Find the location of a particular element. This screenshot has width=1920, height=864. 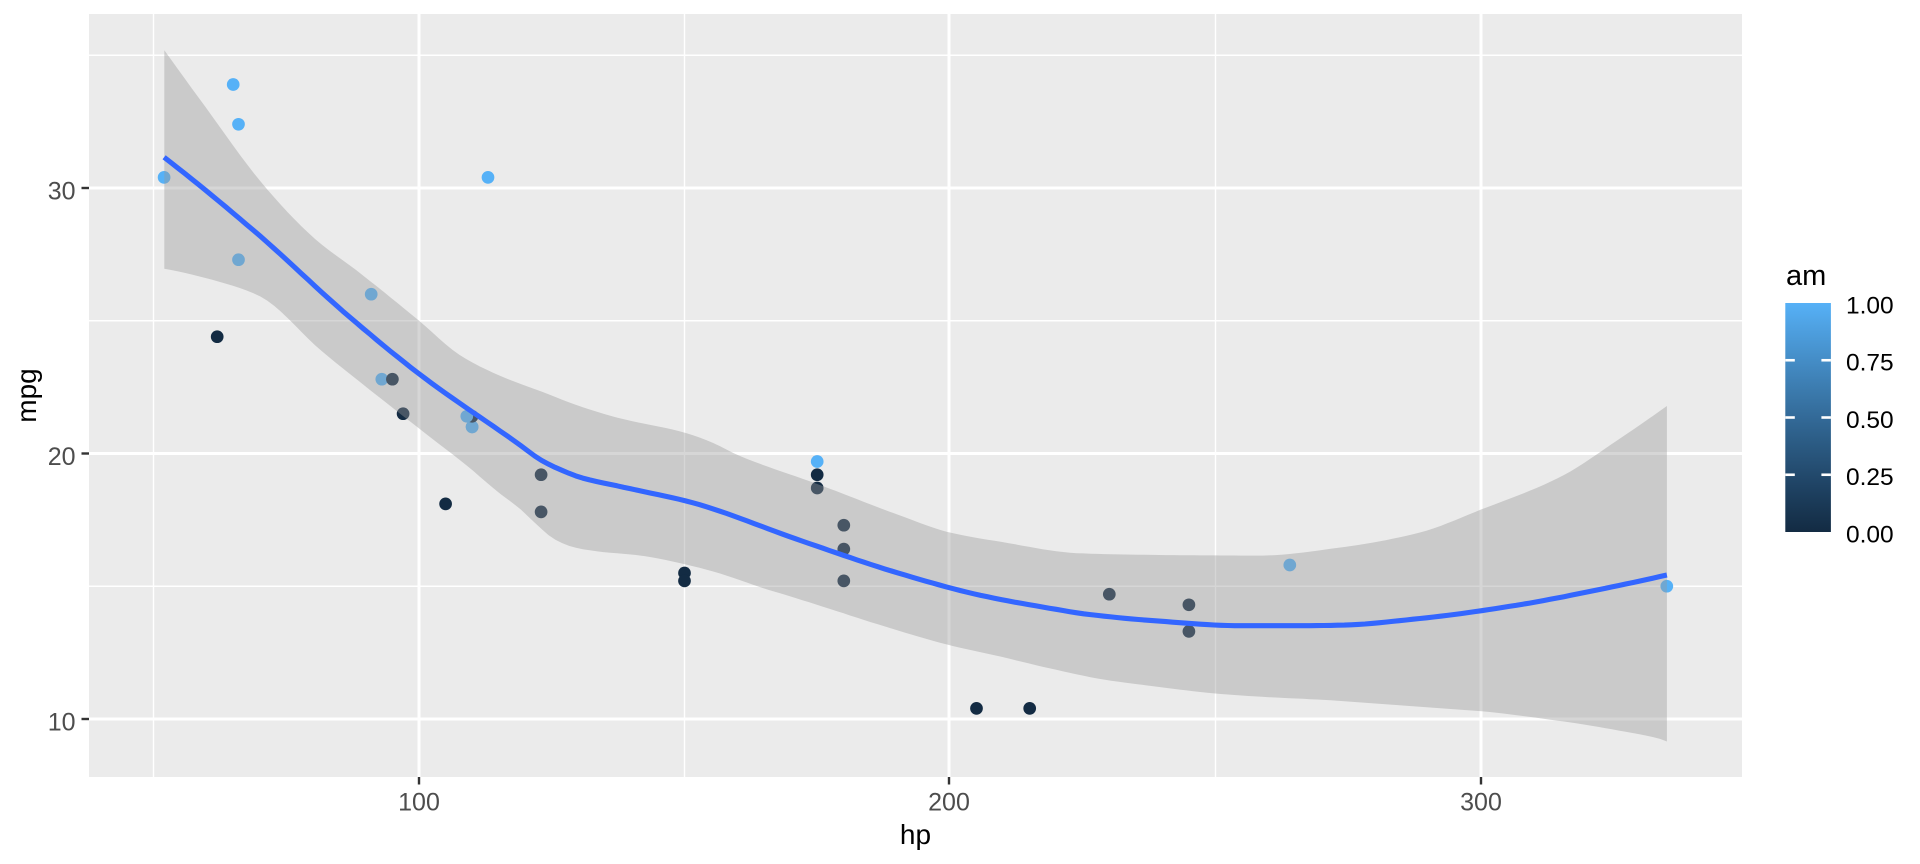

svg-text: 100 is located at coordinates (419, 803).